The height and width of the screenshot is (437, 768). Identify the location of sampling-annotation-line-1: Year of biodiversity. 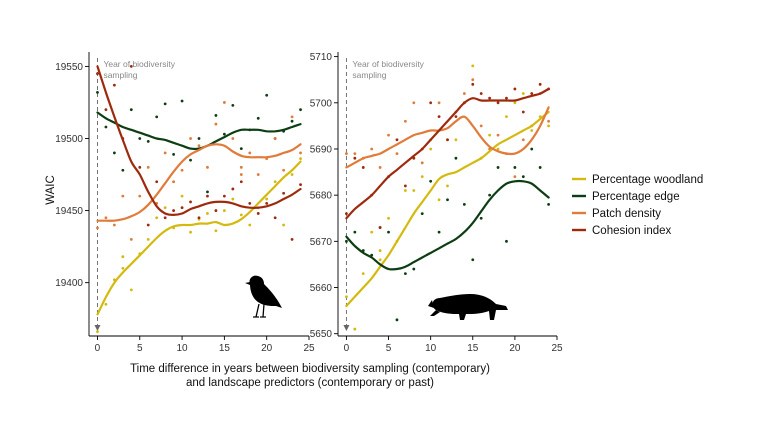
(388, 64).